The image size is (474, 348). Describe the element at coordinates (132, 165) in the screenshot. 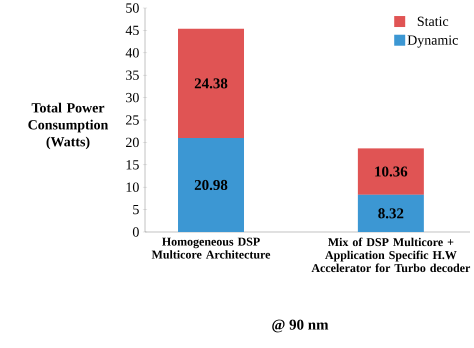

I see `y-tick-label: 15` at that location.